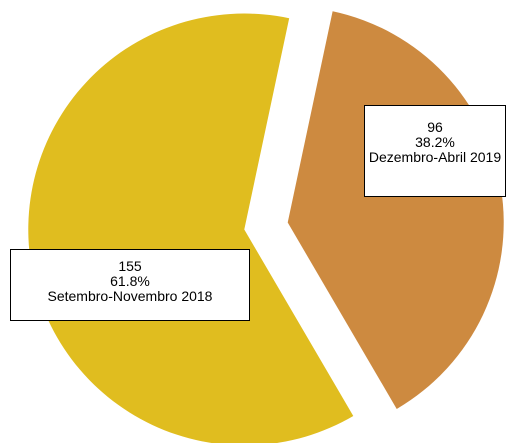  What do you see at coordinates (435, 157) in the screenshot?
I see `label-category: Dezembro-Abril 2019` at bounding box center [435, 157].